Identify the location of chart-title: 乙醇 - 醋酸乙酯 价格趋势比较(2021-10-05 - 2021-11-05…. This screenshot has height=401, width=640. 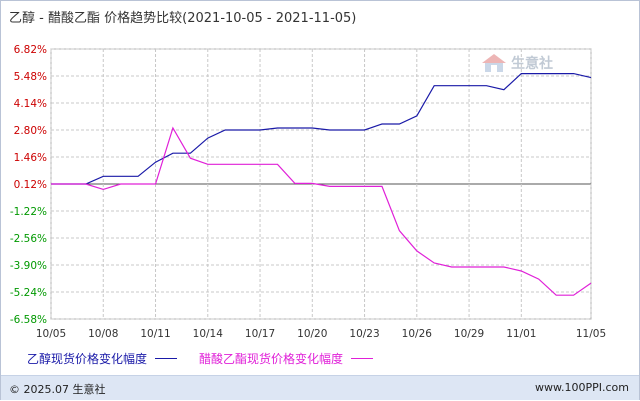
(182, 16).